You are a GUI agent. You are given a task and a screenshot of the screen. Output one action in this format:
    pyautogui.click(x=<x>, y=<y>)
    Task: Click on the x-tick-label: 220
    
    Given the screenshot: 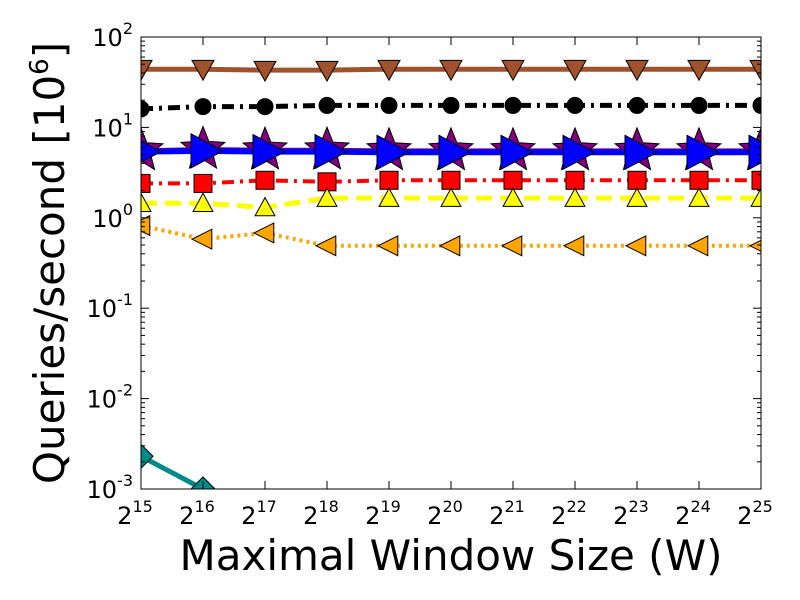 What is the action you would take?
    pyautogui.click(x=445, y=513)
    